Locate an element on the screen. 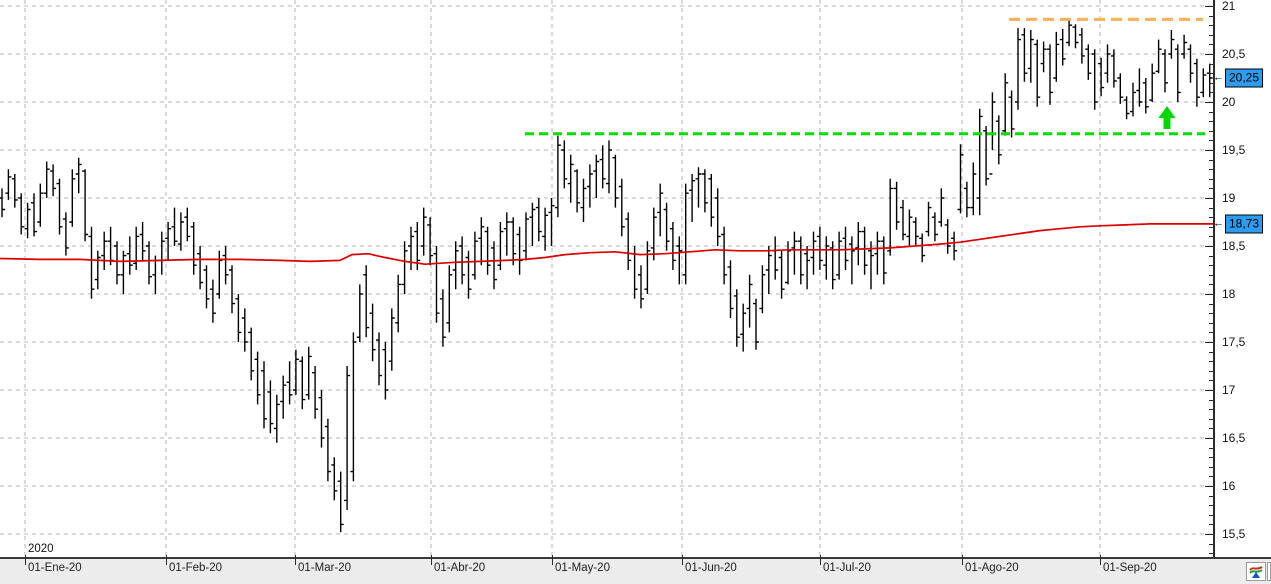  price-axis-label: 17 is located at coordinates (1229, 390).